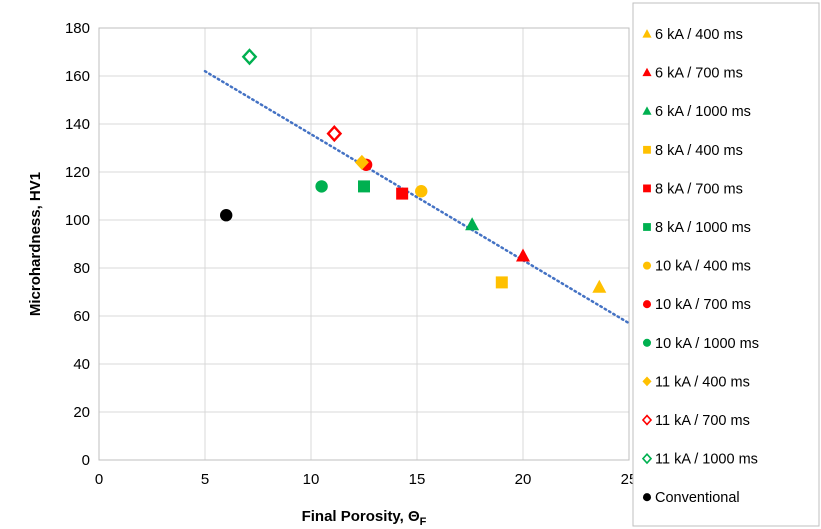  What do you see at coordinates (99, 479) in the screenshot?
I see `x-tick-label: 0` at bounding box center [99, 479].